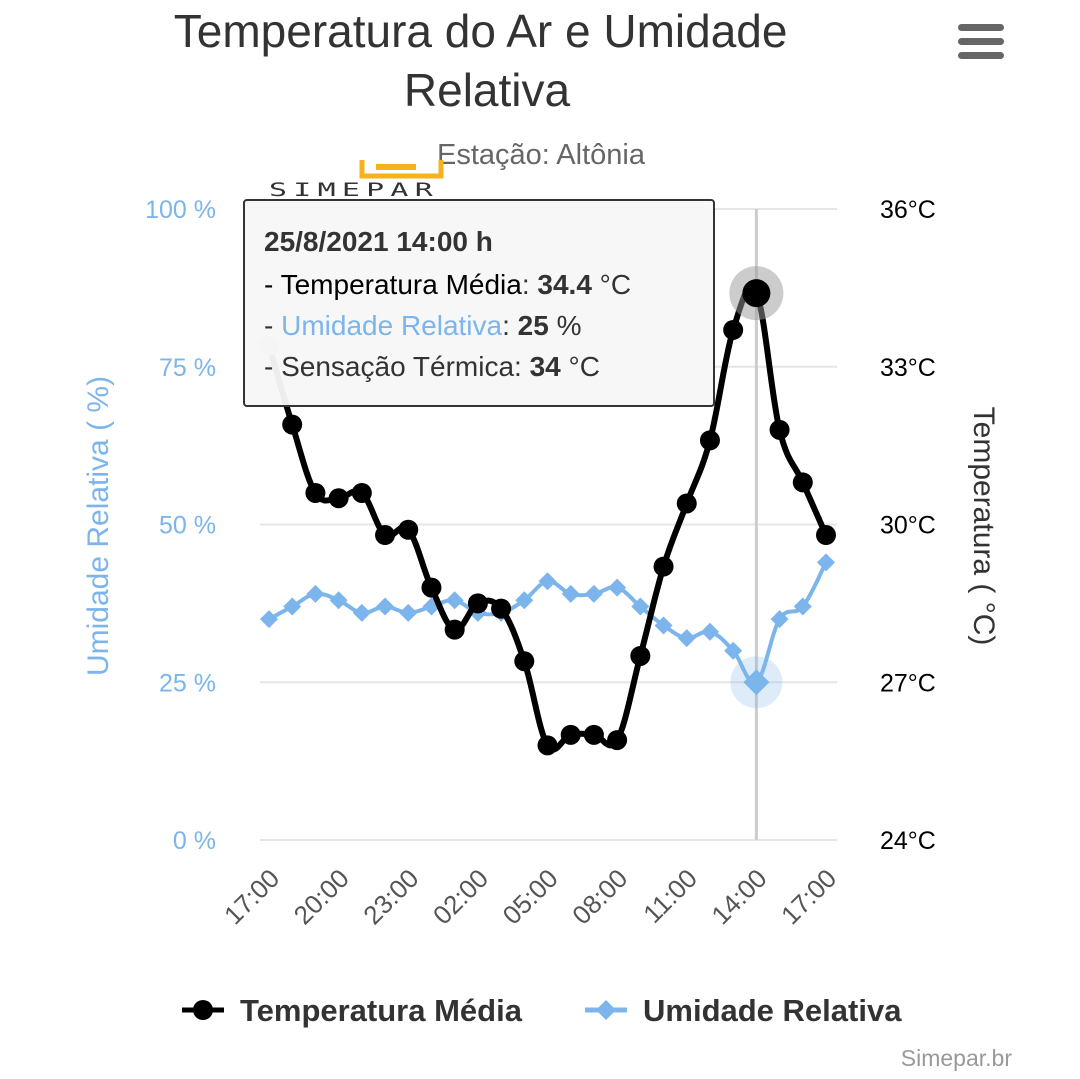  I want to click on x-tick-label: 14:00, so click(738, 896).